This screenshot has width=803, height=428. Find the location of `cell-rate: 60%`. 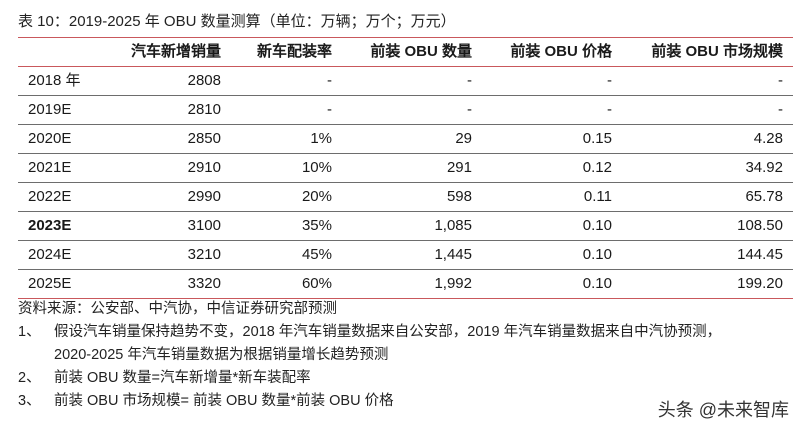

cell-rate: 60% is located at coordinates (316, 283).